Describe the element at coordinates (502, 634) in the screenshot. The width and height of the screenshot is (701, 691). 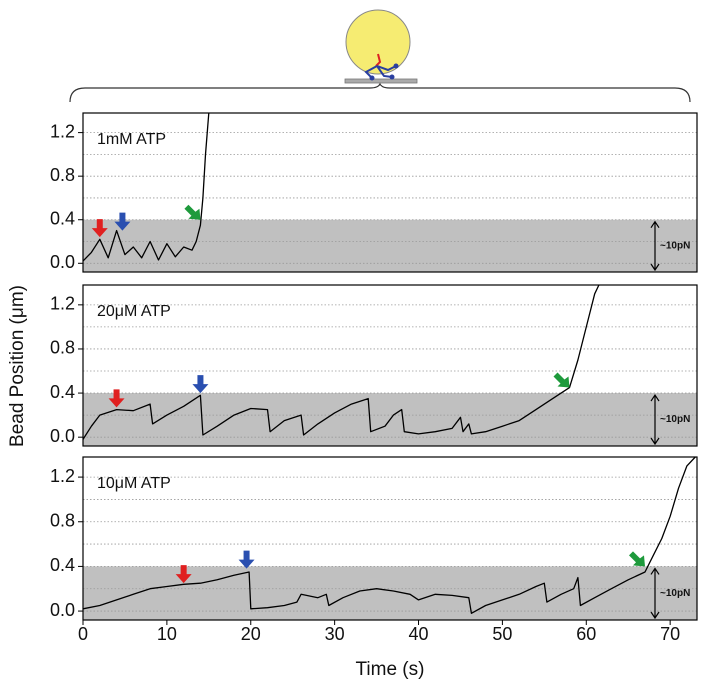
I see `x-tick-label: 50` at that location.